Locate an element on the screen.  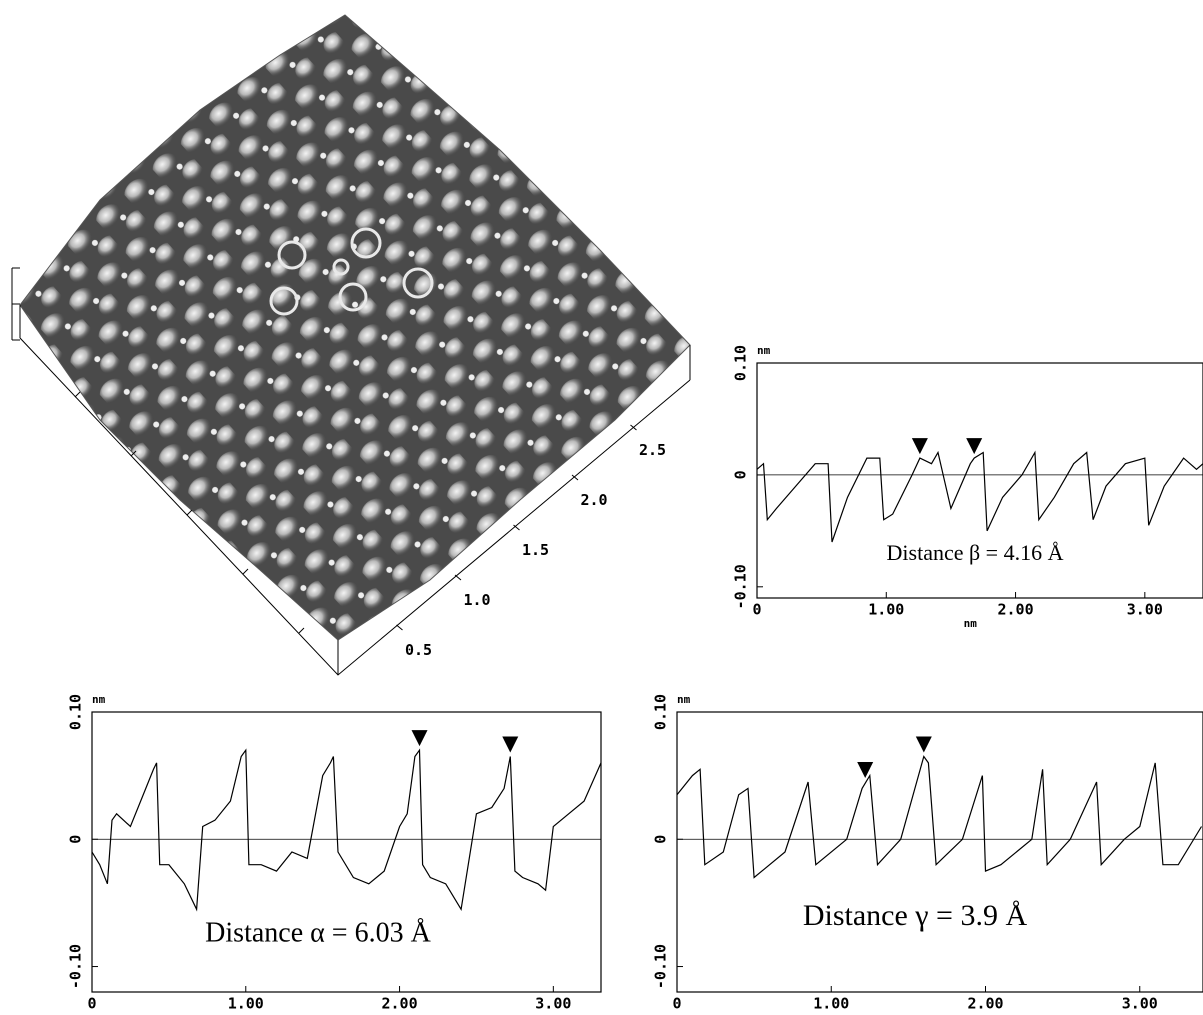
x-tick-label: 1.0 is located at coordinates (476, 600).